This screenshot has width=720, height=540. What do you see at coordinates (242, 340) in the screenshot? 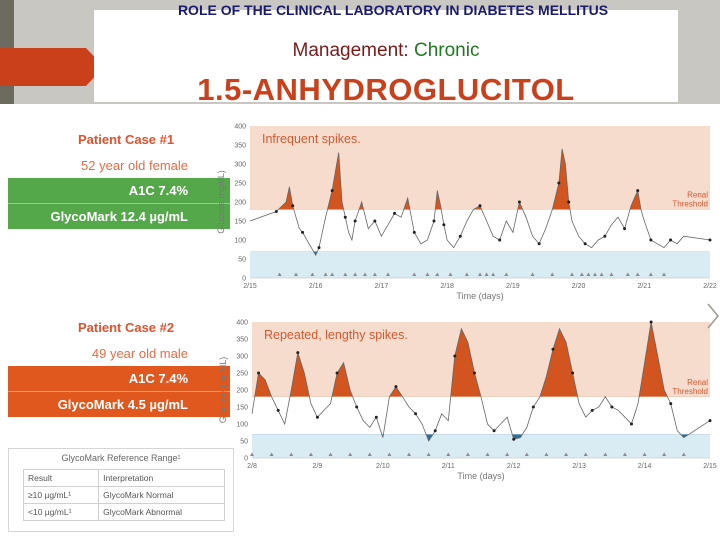
I see `y-tick-label: 350` at bounding box center [242, 340].